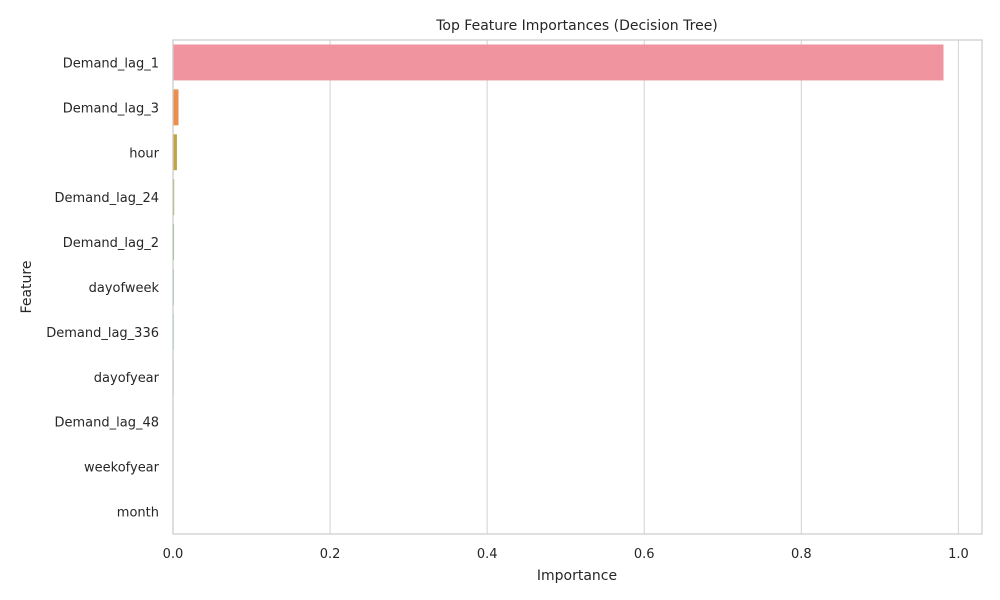 Image resolution: width=1000 pixels, height=600 pixels. Describe the element at coordinates (127, 378) in the screenshot. I see `y-tick-label: dayofyear` at that location.